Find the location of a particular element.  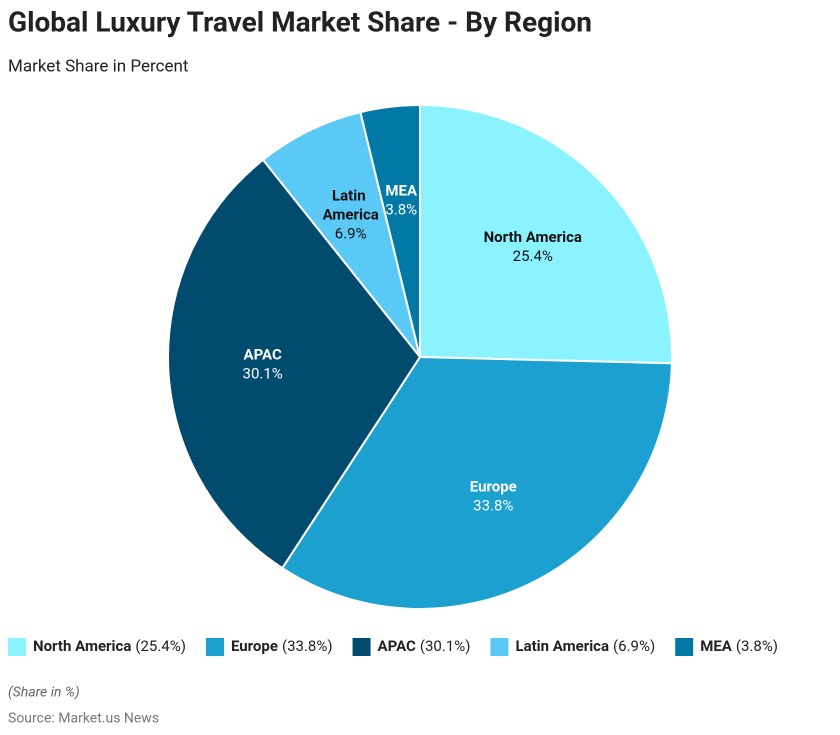

slice-label: Europe is located at coordinates (493, 486).